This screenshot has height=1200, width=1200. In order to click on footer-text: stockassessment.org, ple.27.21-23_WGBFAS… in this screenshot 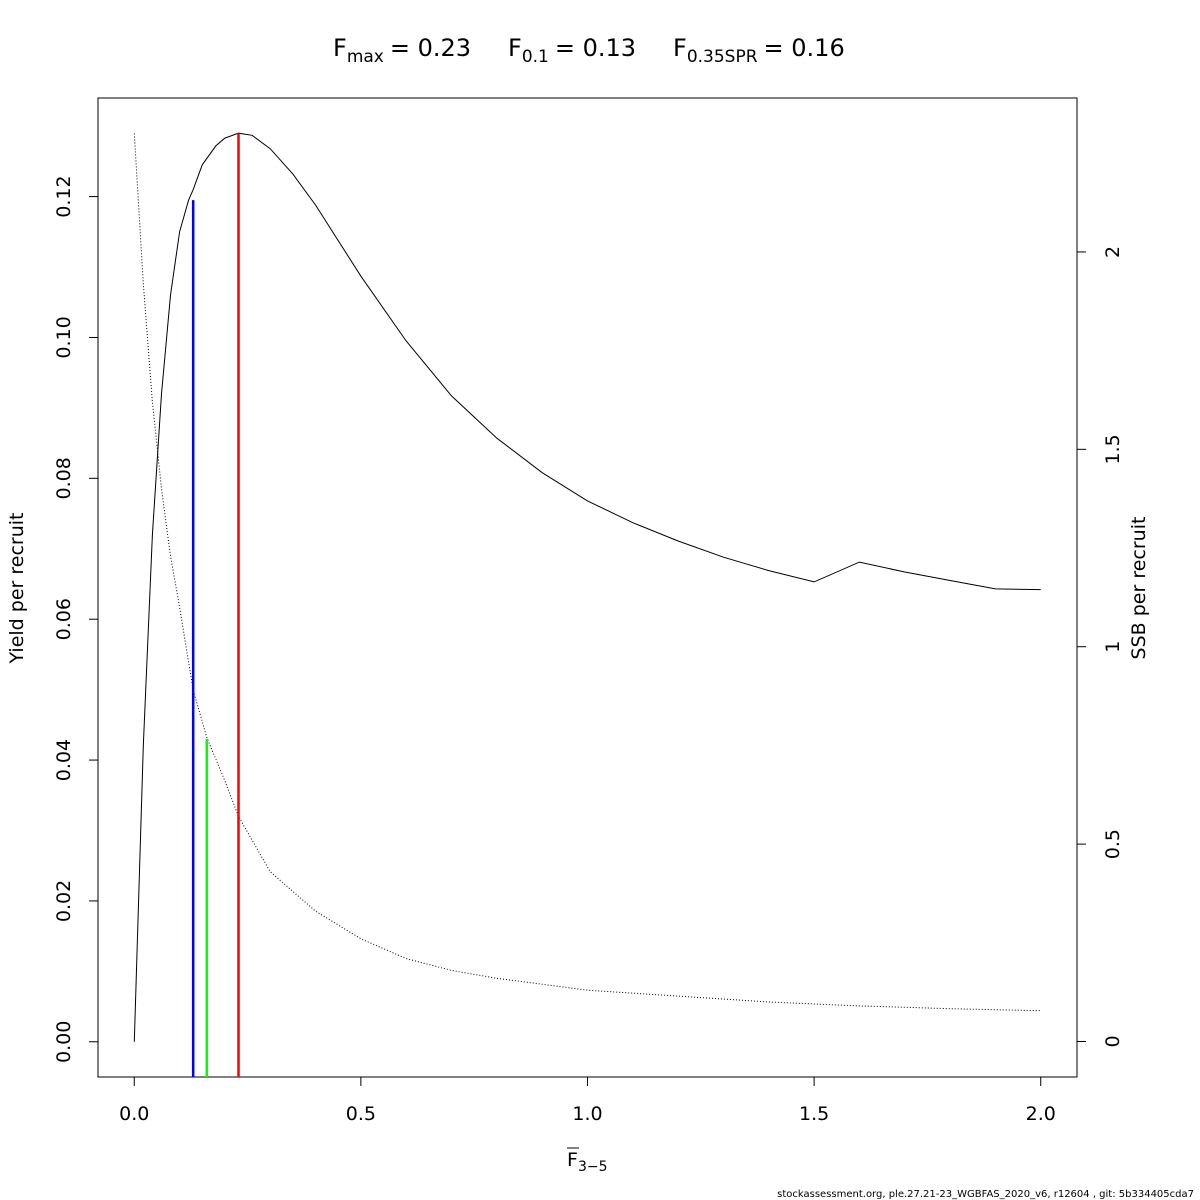, I will do `click(985, 1194)`.